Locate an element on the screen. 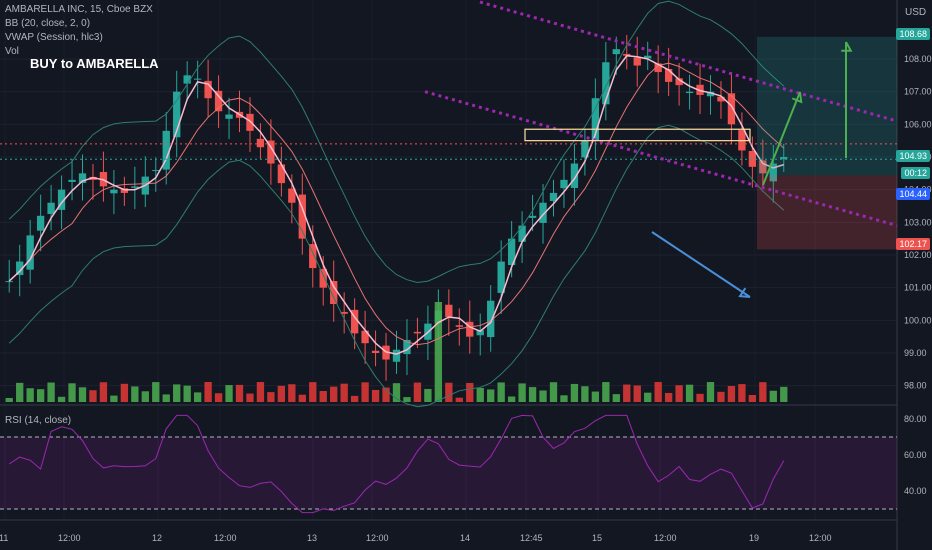 This screenshot has width=932, height=550. rsi-tick-label: 80.00 is located at coordinates (915, 419).